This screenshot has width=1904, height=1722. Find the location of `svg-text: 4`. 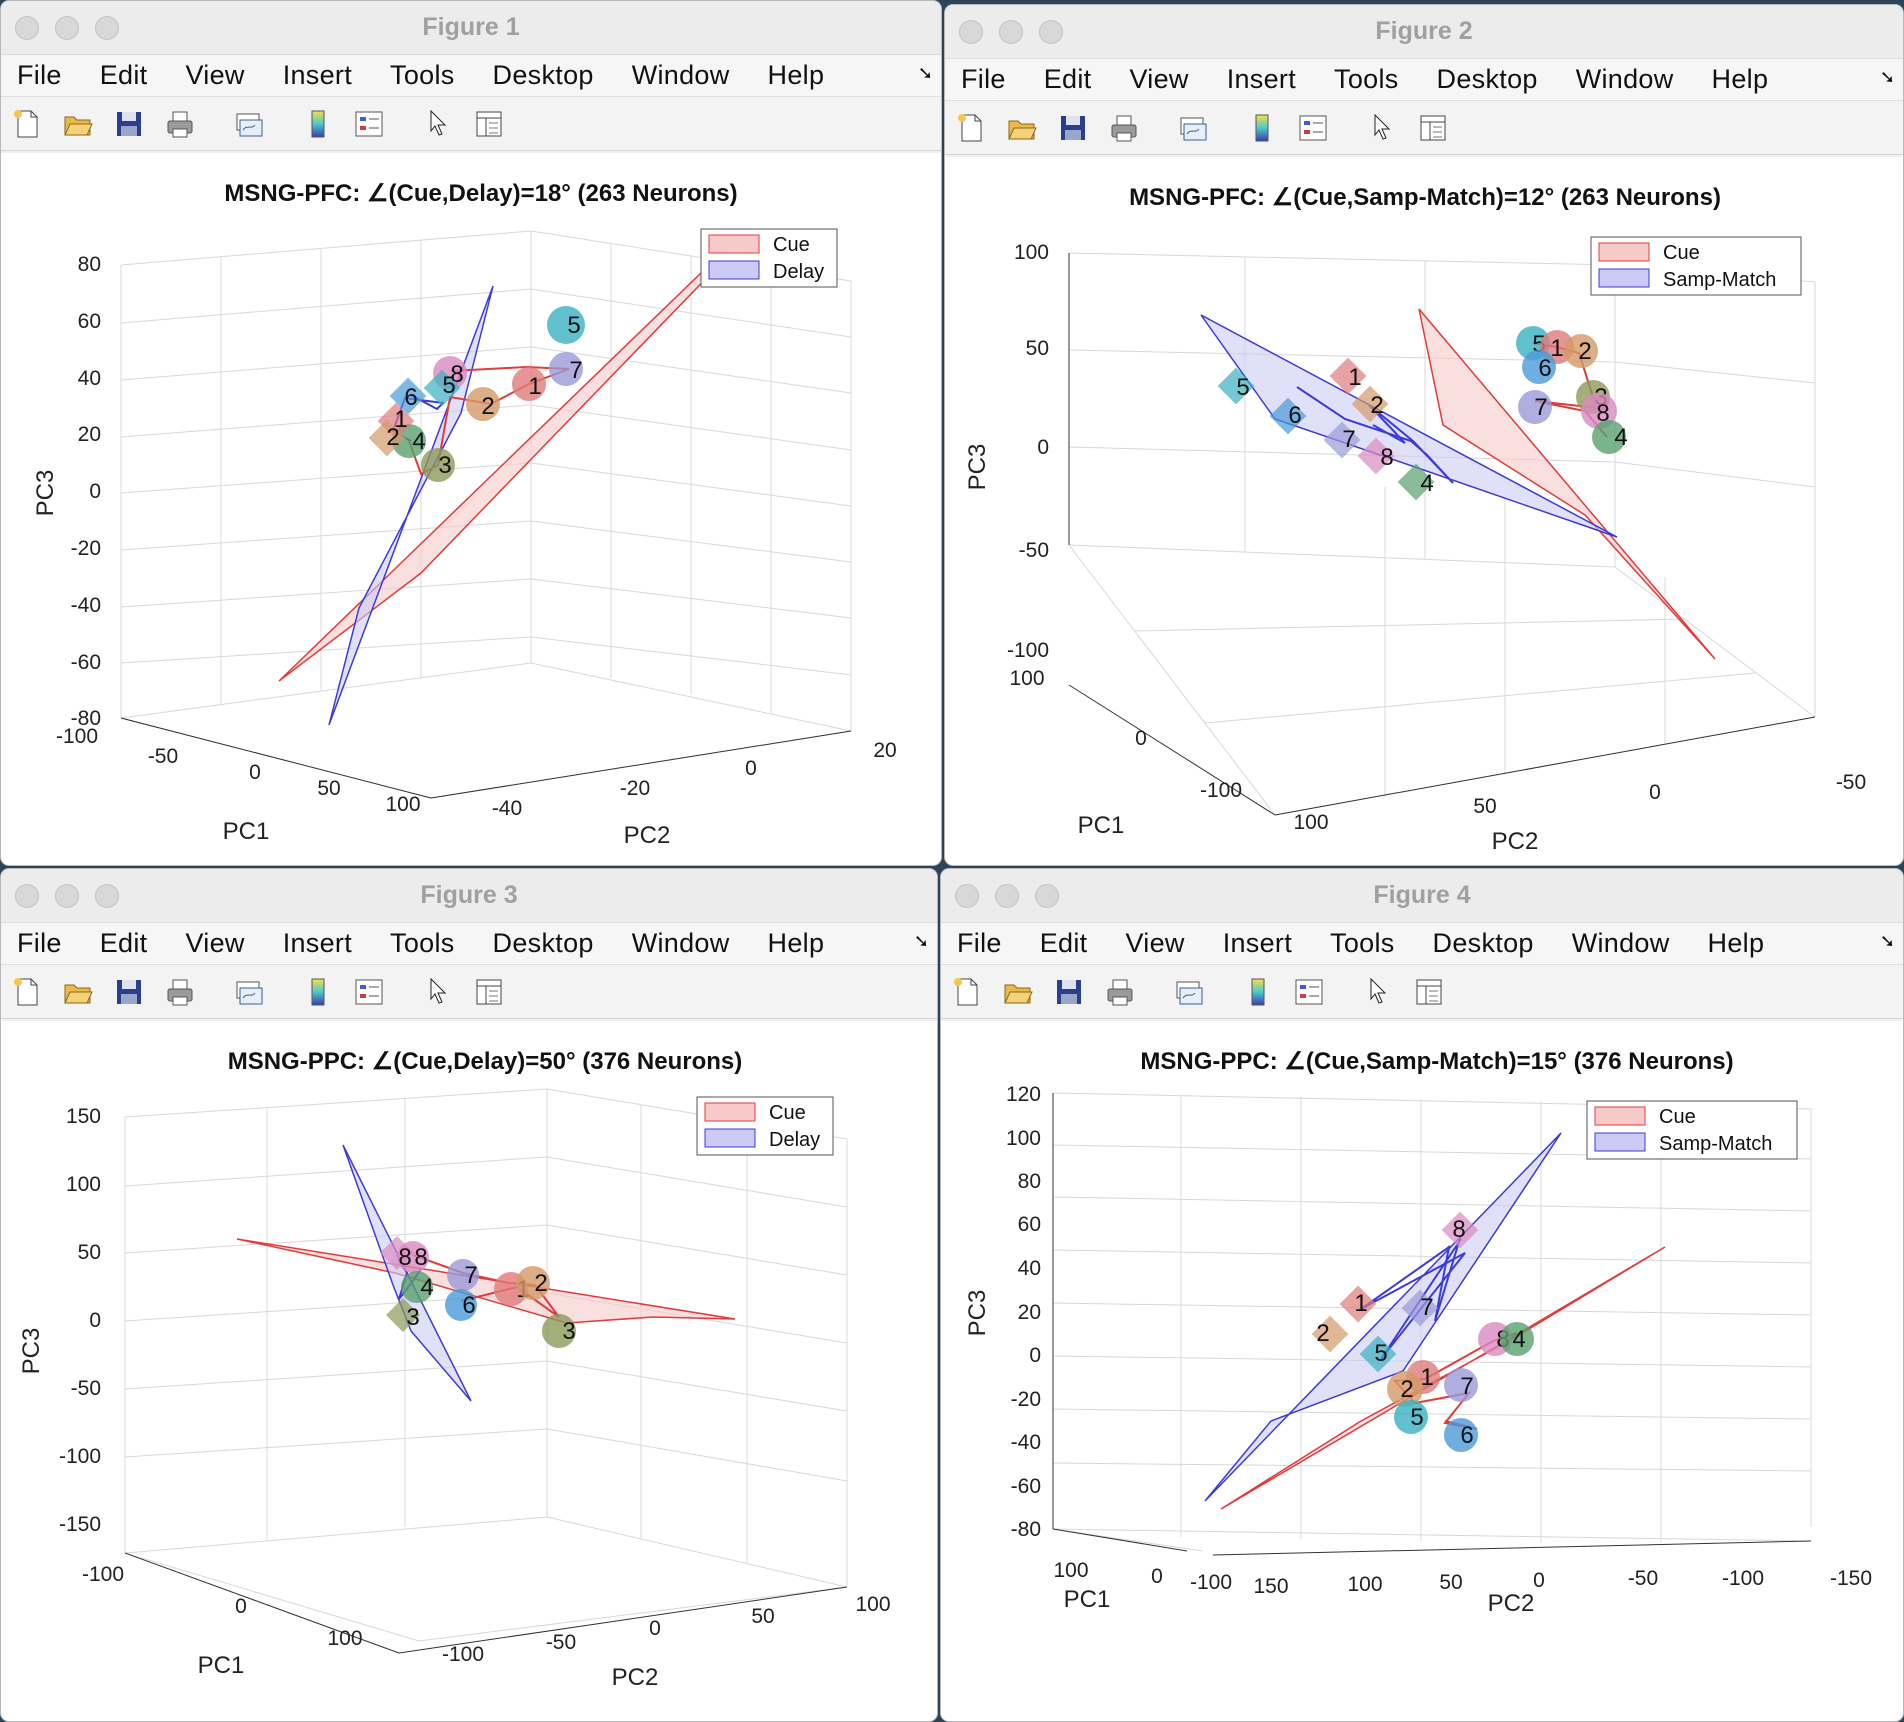

svg-text: 4 is located at coordinates (1518, 1339).